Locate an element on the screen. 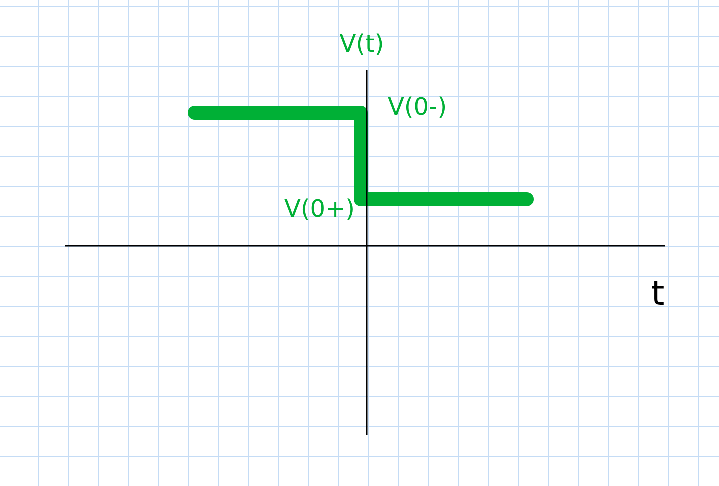 Image resolution: width=719 pixels, height=486 pixels. x-axis-title: t is located at coordinates (658, 294).